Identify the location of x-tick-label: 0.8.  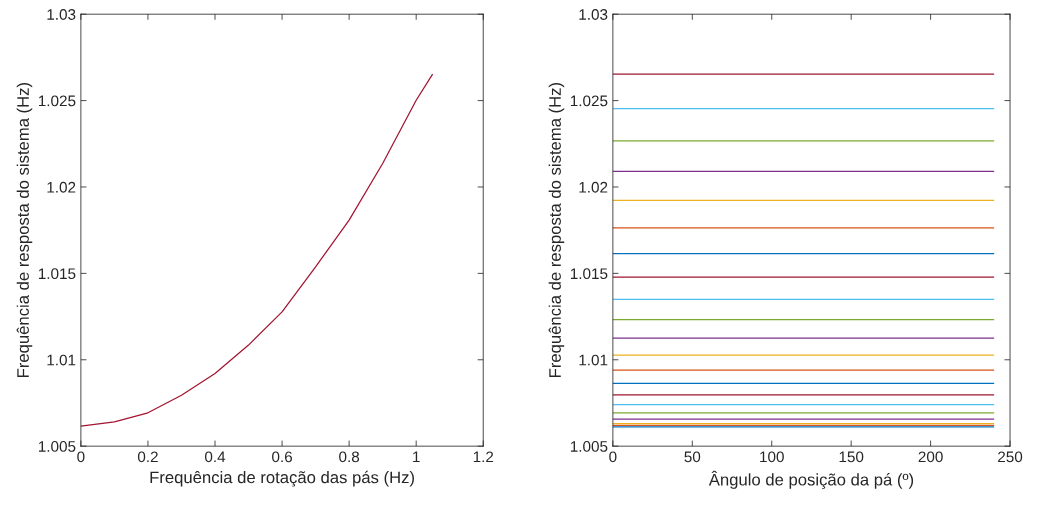
(349, 457).